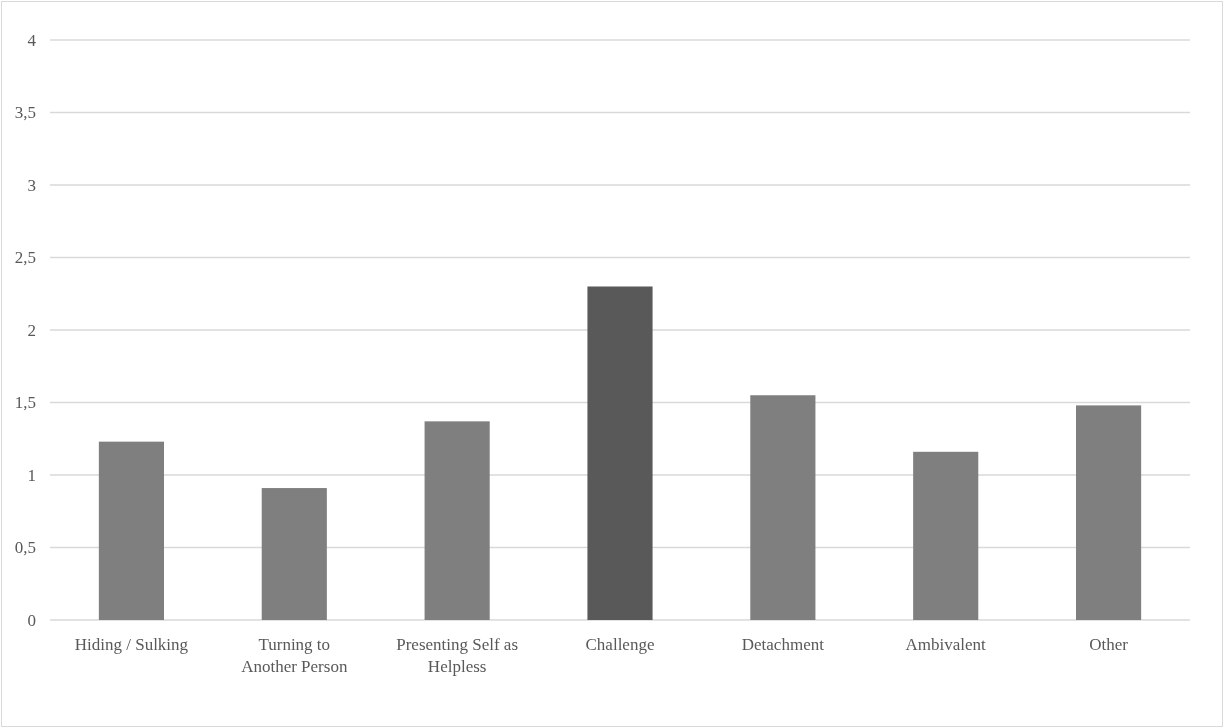 The width and height of the screenshot is (1224, 728). I want to click on y-tick-label: 0, so click(31, 620).